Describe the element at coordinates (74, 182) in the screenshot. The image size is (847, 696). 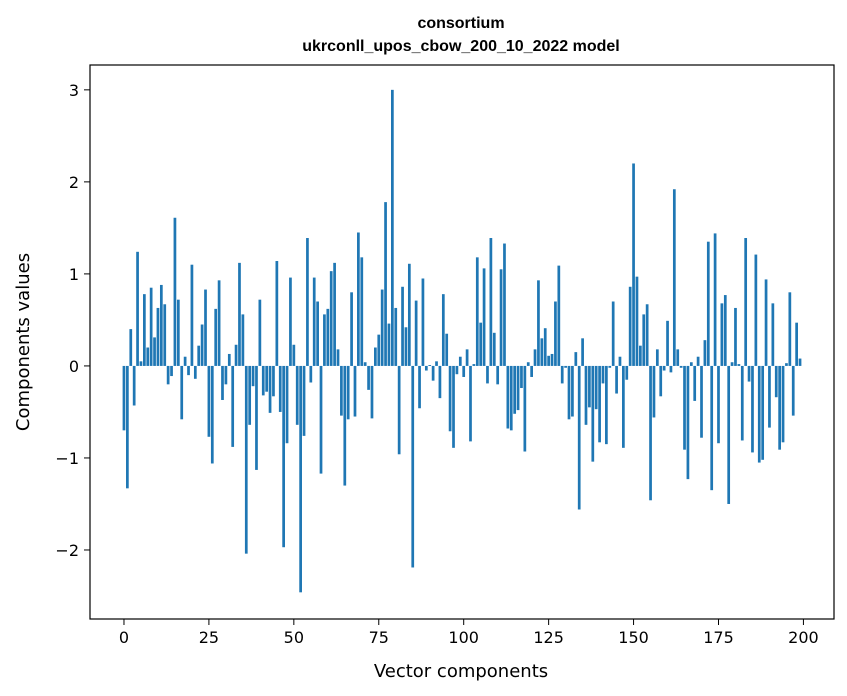
I see `y-tick-label-2: 2` at that location.